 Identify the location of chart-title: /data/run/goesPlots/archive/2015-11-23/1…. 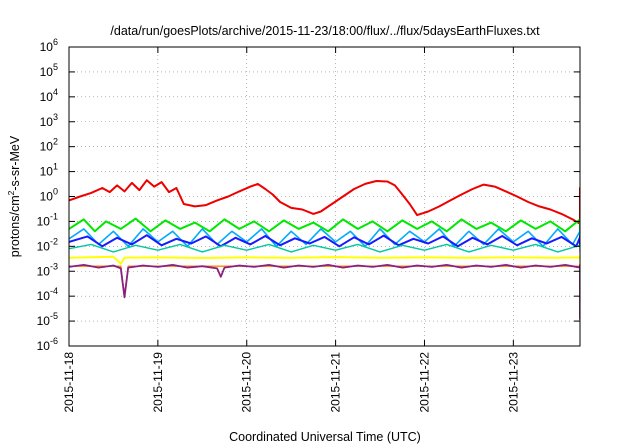
(325, 31).